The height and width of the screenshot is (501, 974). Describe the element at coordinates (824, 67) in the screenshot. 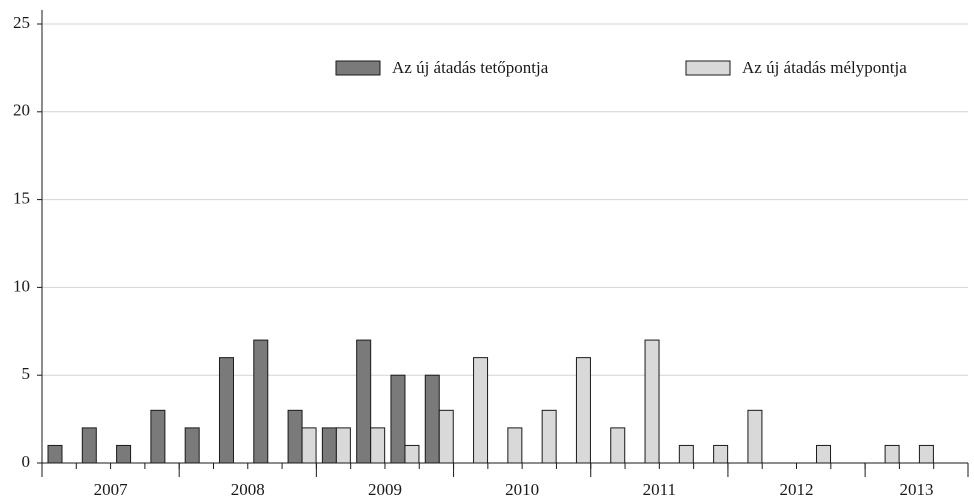

I see `legend-label: Az új átadás mélypontja` at that location.